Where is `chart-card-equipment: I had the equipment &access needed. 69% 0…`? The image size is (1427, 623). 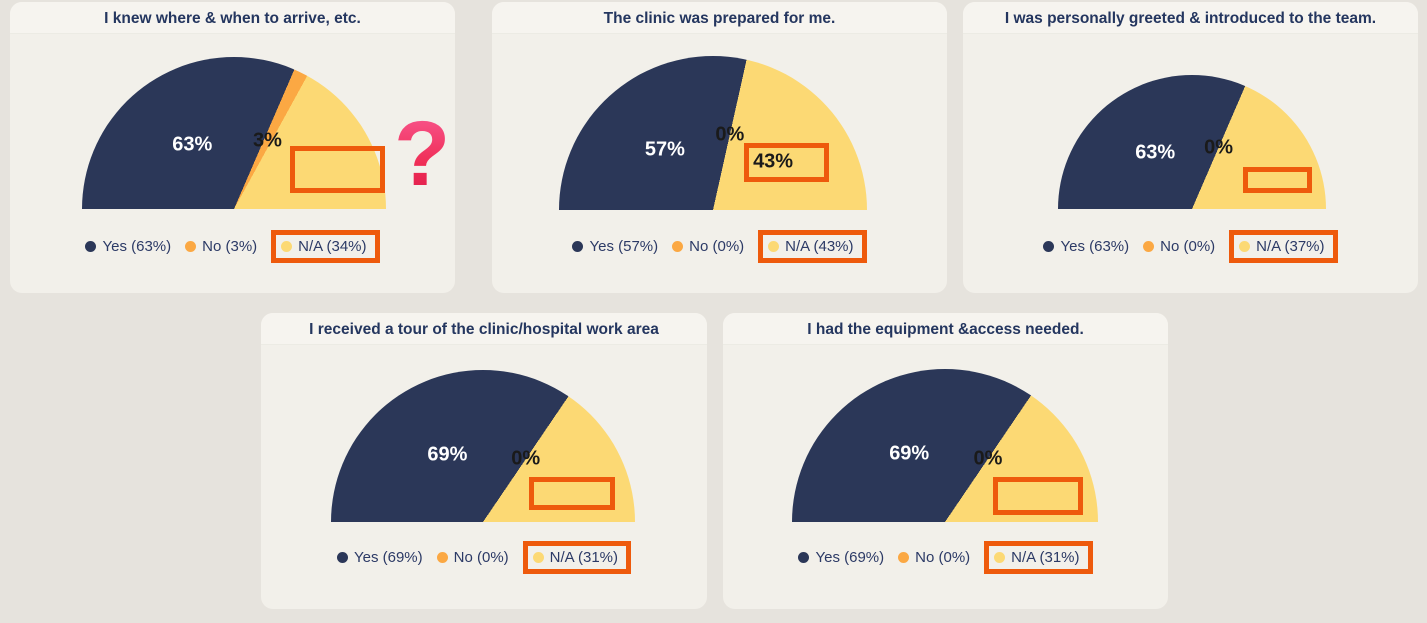 chart-card-equipment: I had the equipment &access needed. 69% 0… is located at coordinates (945, 461).